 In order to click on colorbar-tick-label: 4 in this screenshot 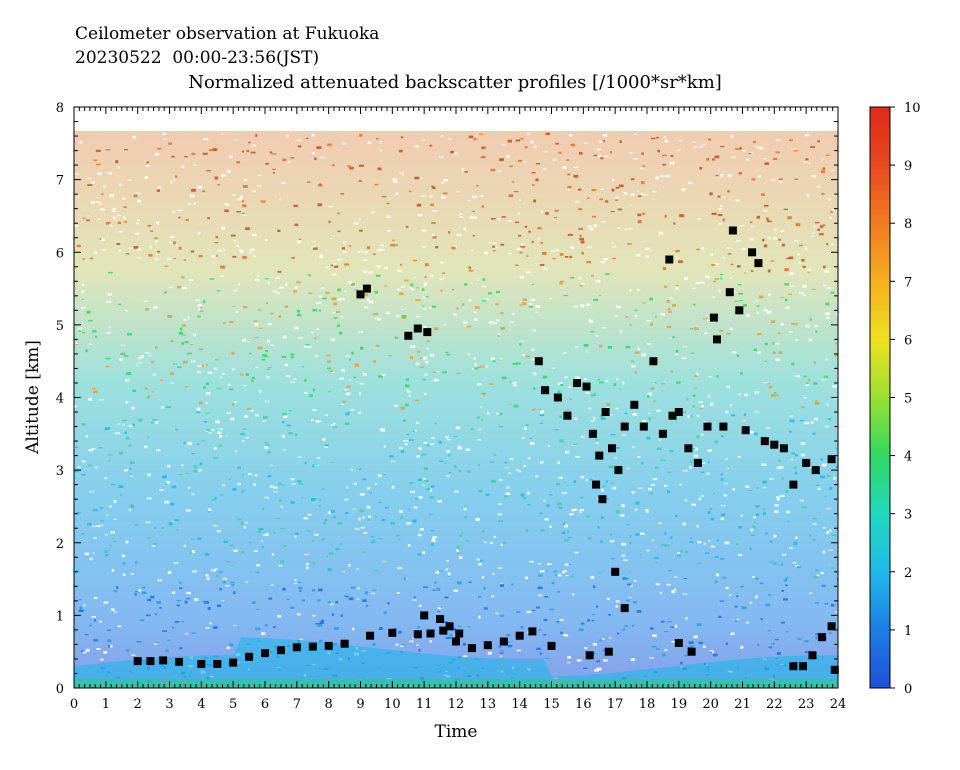, I will do `click(908, 457)`.